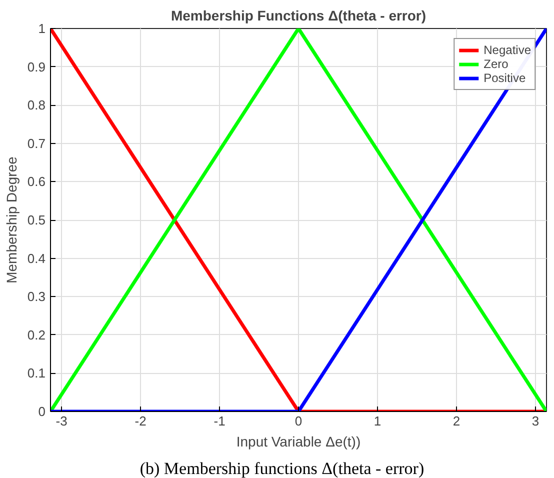  I want to click on legend-label: Zero, so click(496, 64).